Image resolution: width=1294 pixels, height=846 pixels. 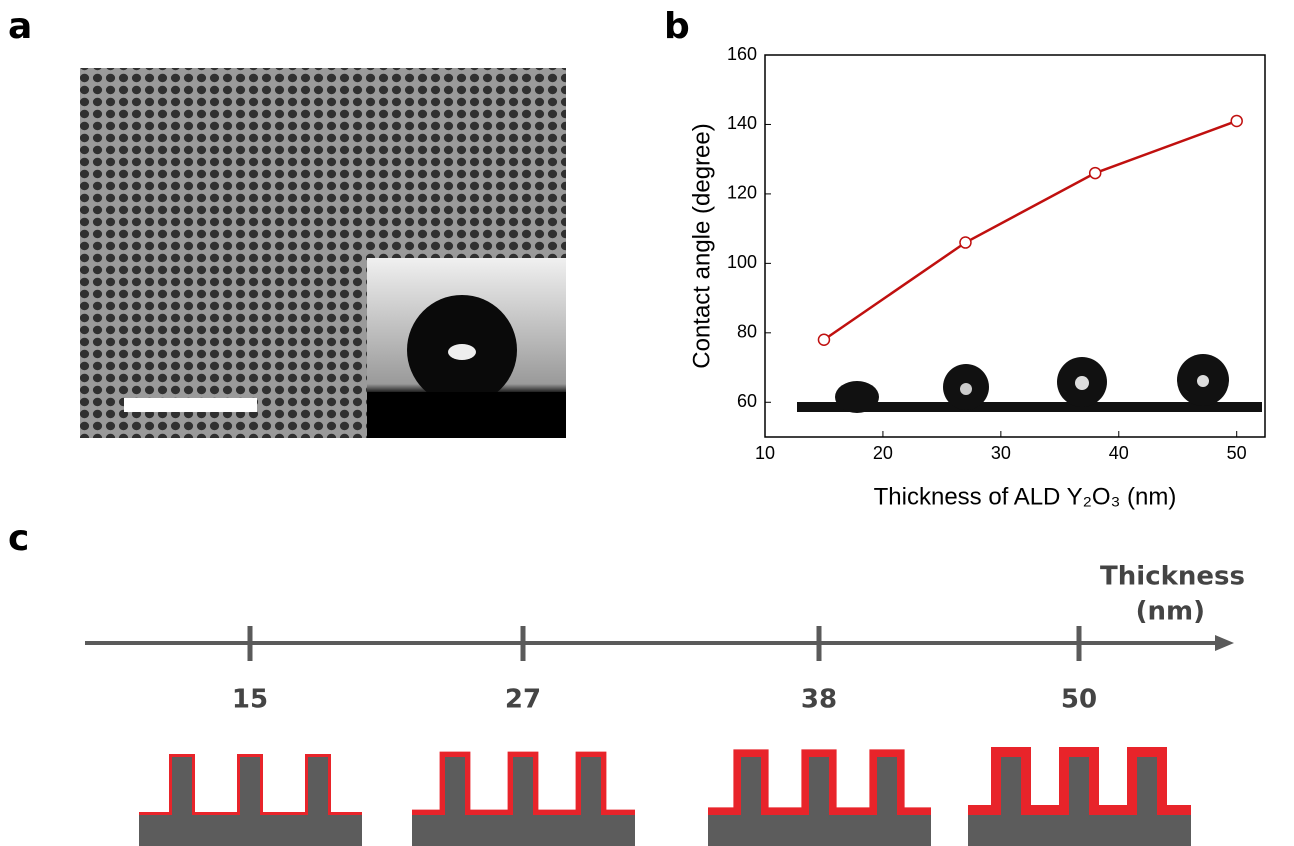 What do you see at coordinates (742, 262) in the screenshot?
I see `y-tick-label: 100` at bounding box center [742, 262].